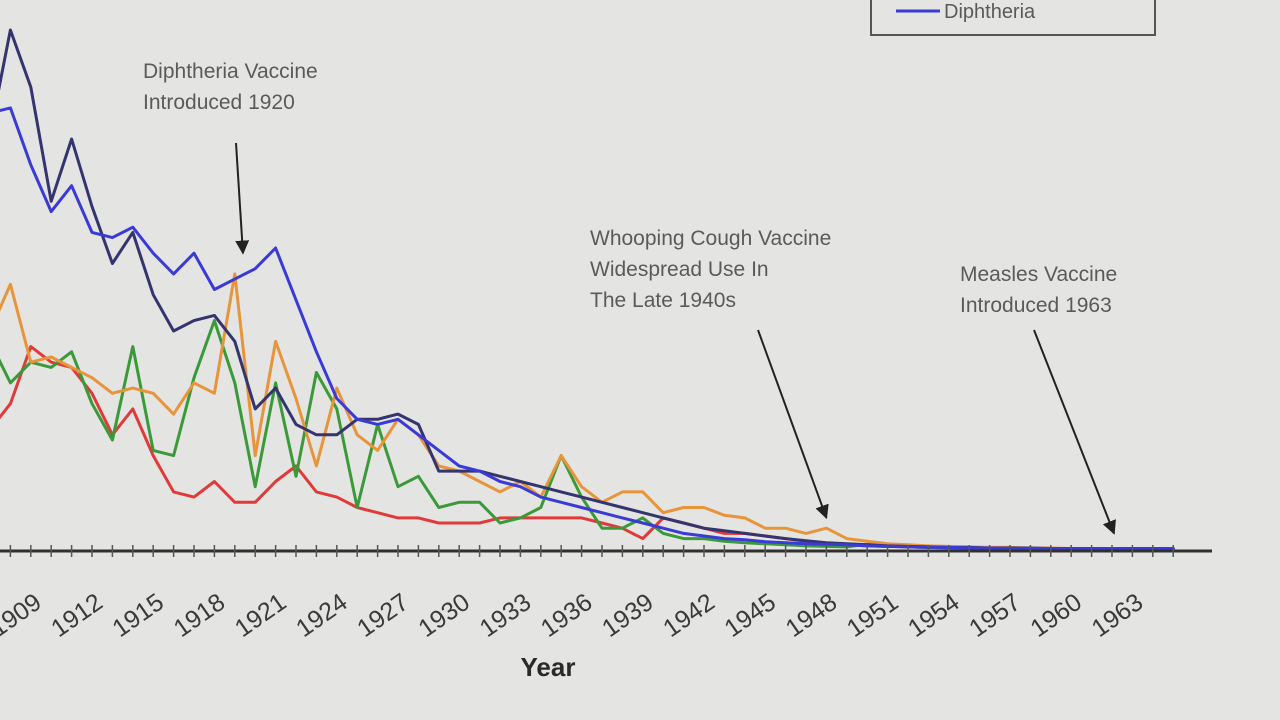 The width and height of the screenshot is (1280, 720). I want to click on x-axis-title: Year, so click(548, 667).